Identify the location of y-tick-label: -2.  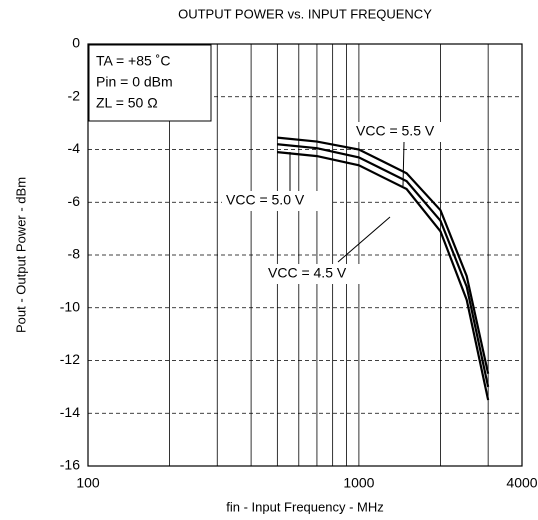
(74, 95).